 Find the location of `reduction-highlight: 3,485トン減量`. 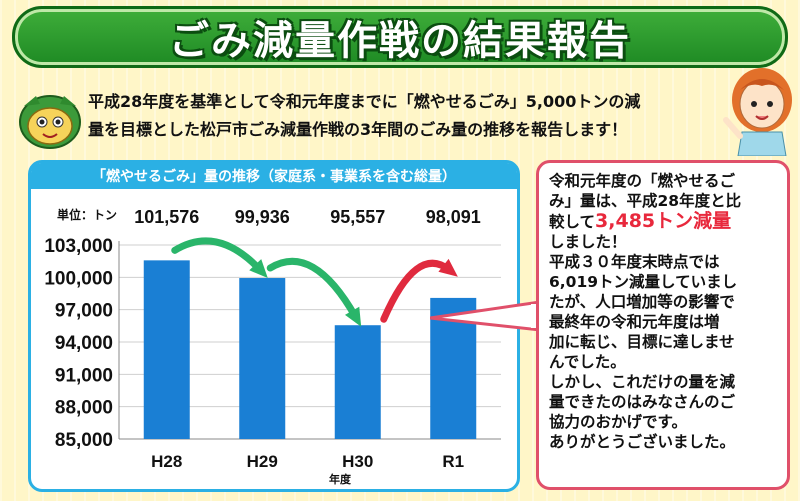

reduction-highlight: 3,485トン減量 is located at coordinates (663, 221).